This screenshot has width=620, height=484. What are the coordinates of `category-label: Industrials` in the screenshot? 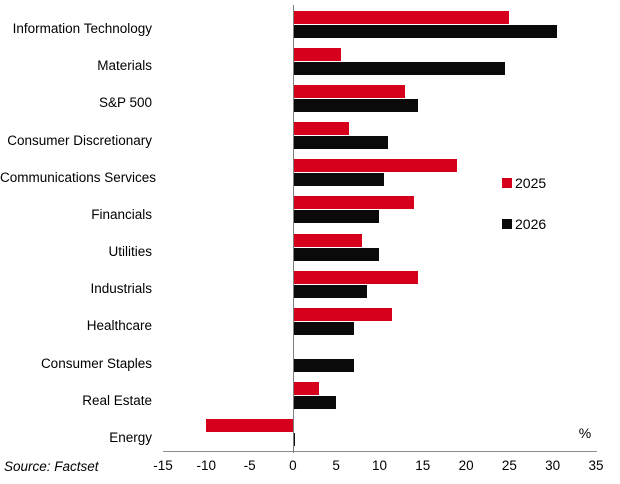 It's located at (121, 289).